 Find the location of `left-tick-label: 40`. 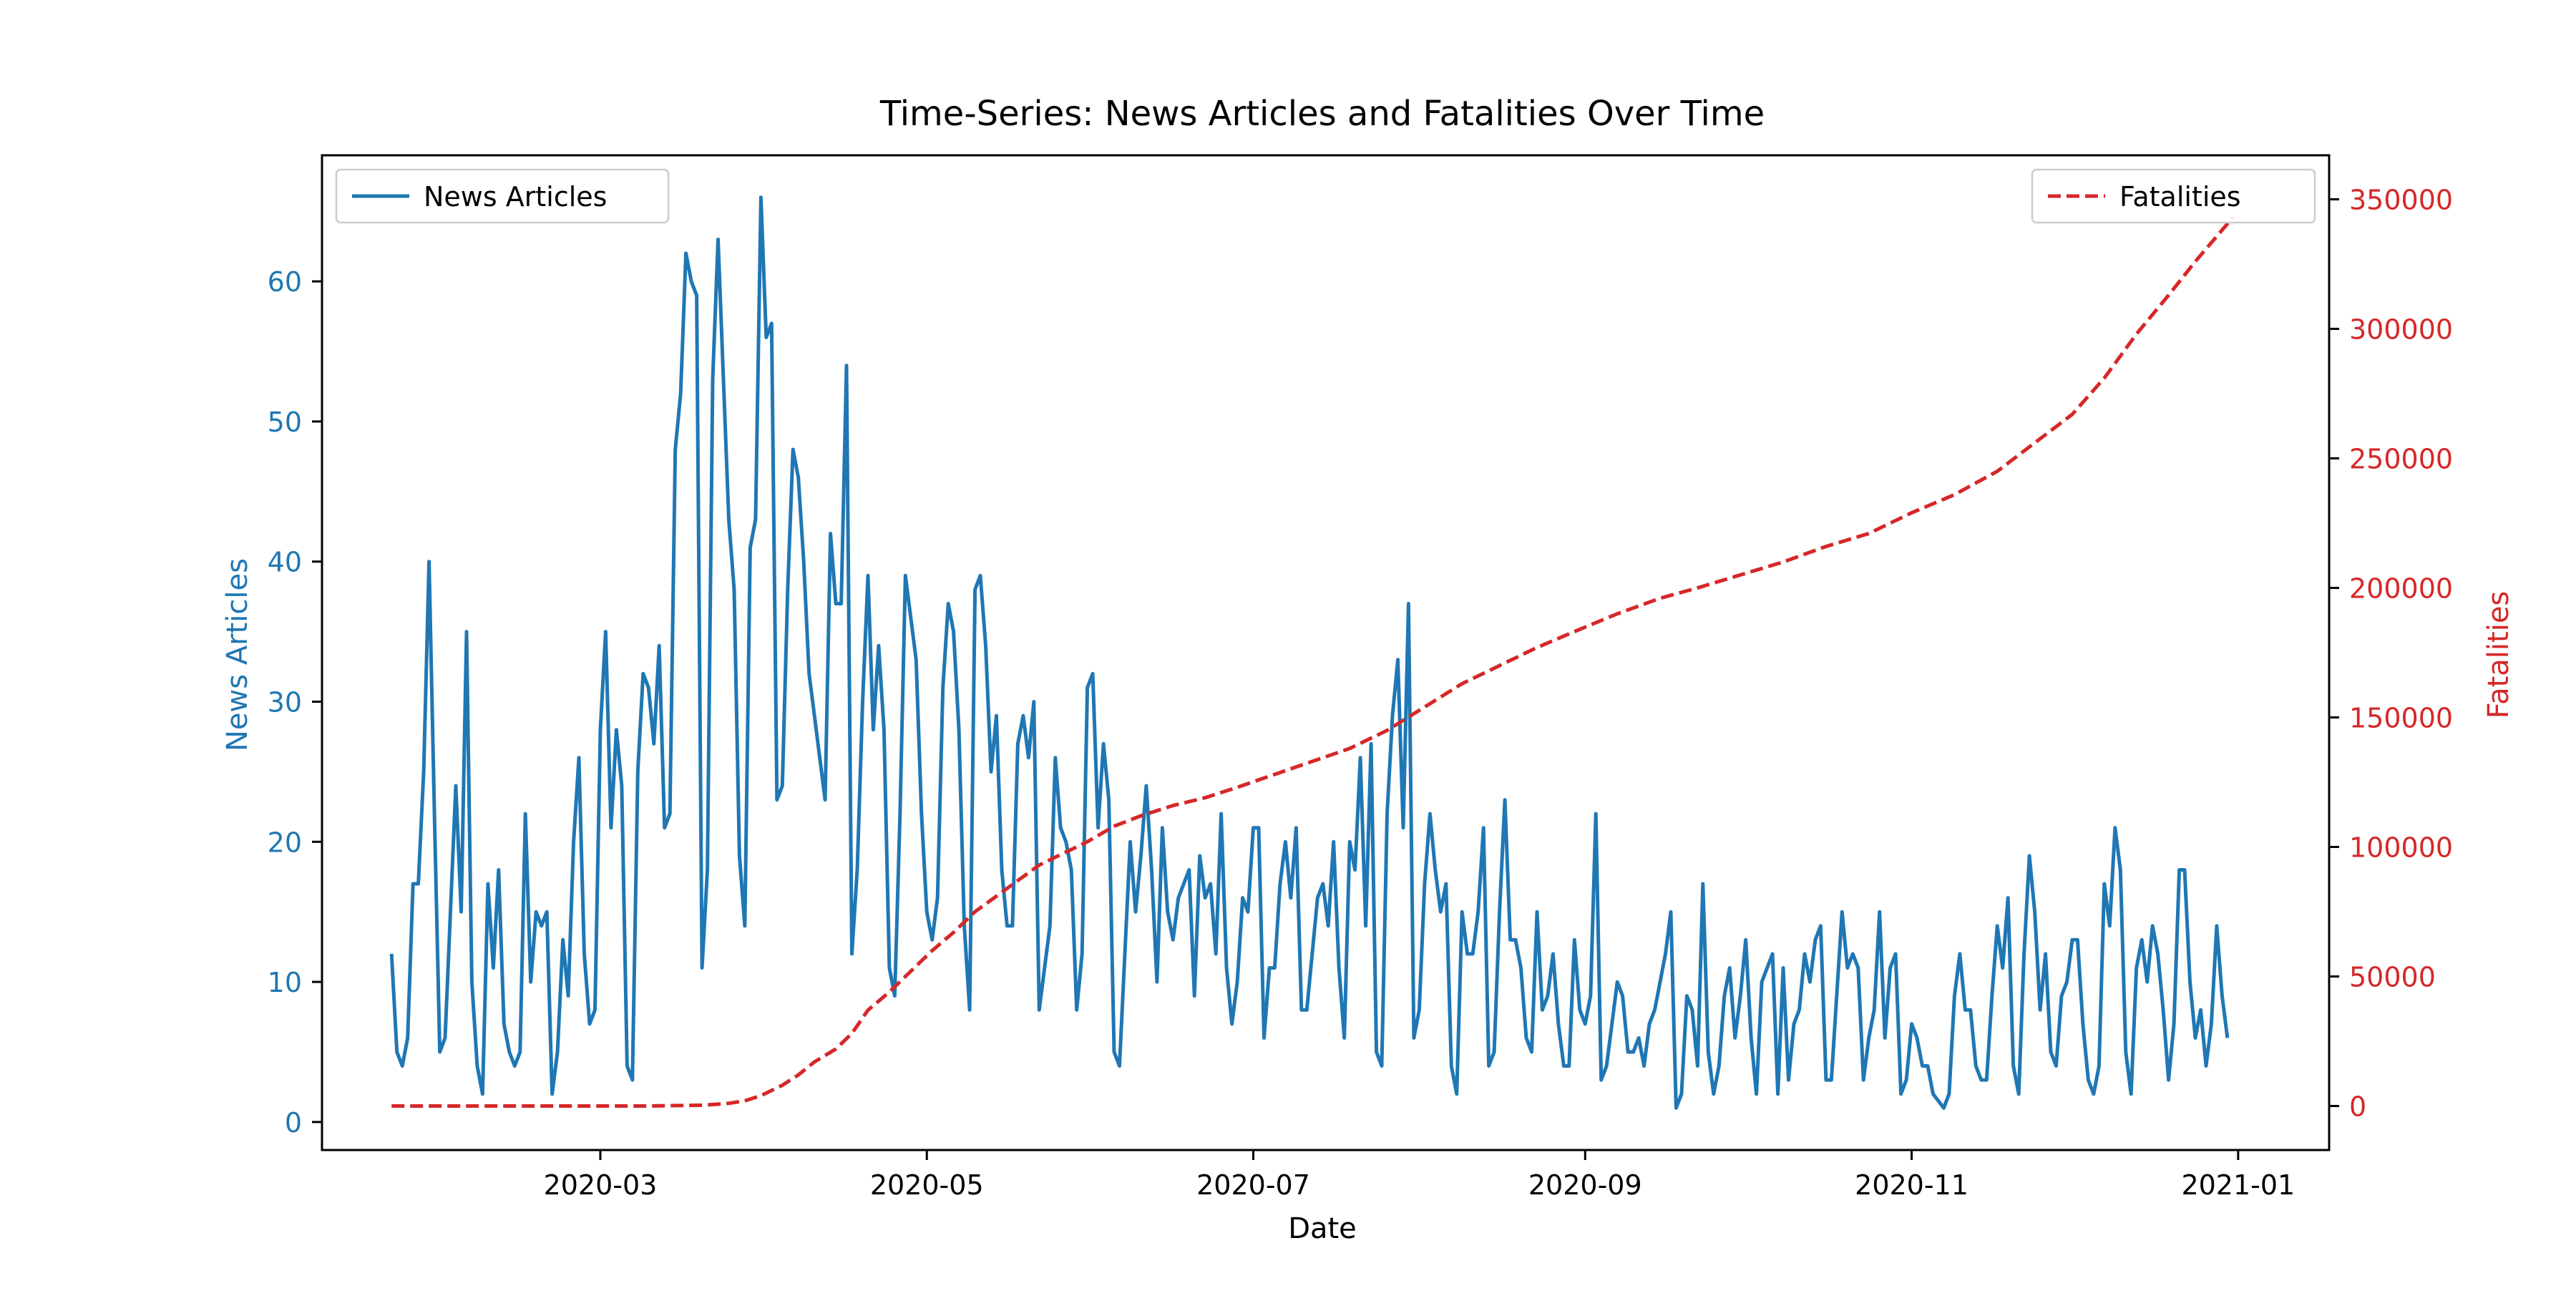

left-tick-label: 40 is located at coordinates (285, 562).